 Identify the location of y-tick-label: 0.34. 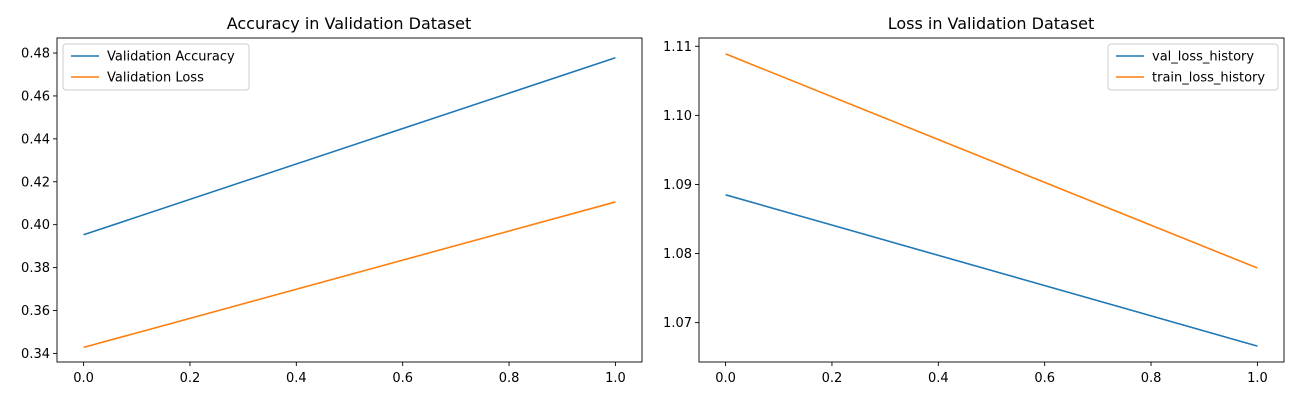
(35, 354).